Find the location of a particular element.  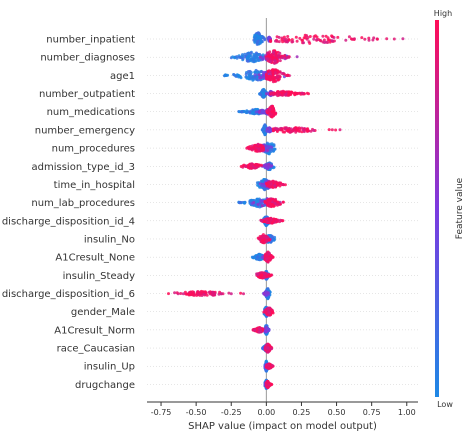

x-tick-label: -0.25 is located at coordinates (231, 412).